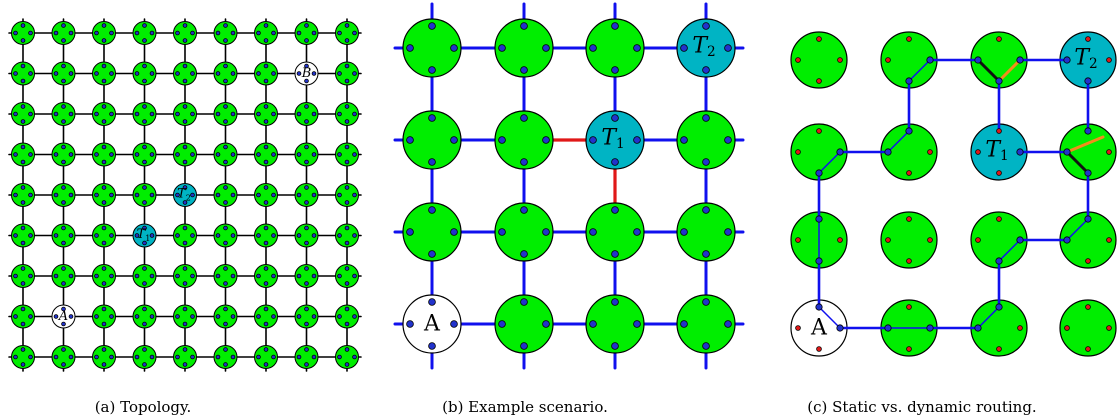 The image size is (1119, 419). What do you see at coordinates (921, 407) in the screenshot?
I see `caption-c: (c) Static vs. dynamic routing.` at bounding box center [921, 407].